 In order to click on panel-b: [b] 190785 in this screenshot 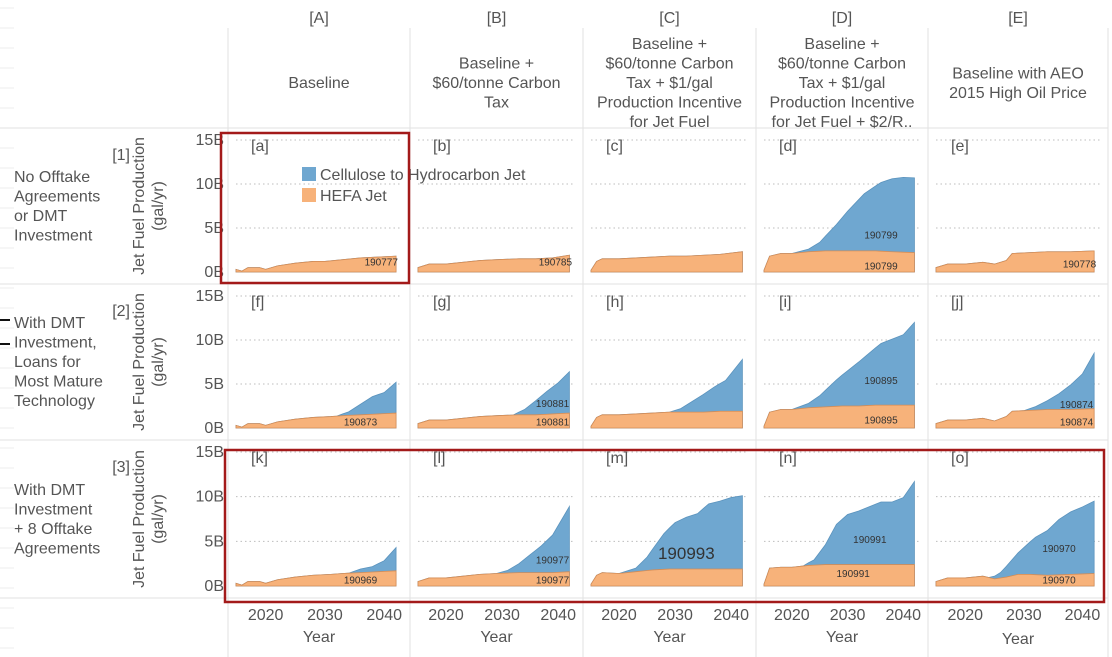, I will do `click(496, 205)`.